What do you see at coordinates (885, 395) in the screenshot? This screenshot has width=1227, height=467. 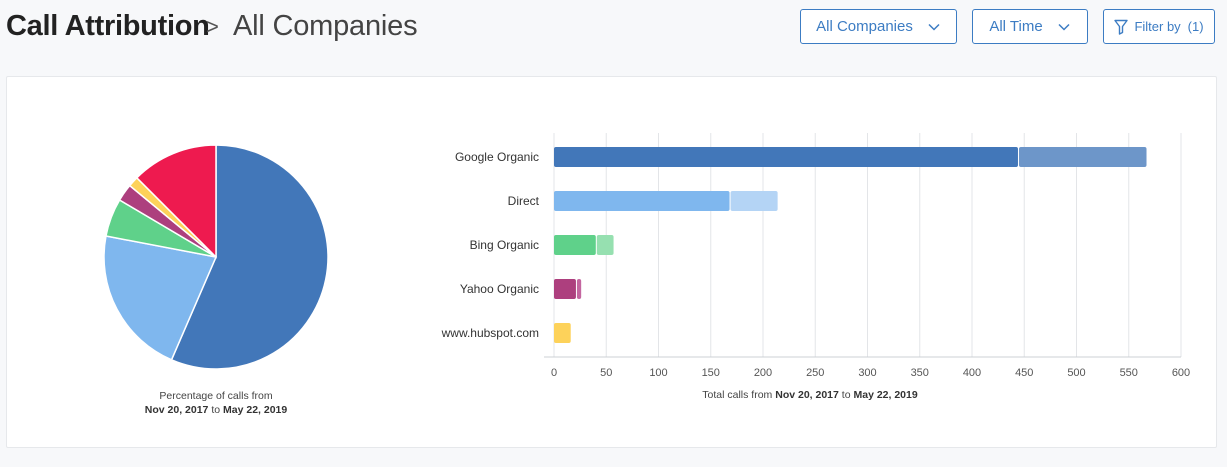 I see `bar-caption-date-to: May 22, 2019` at bounding box center [885, 395].